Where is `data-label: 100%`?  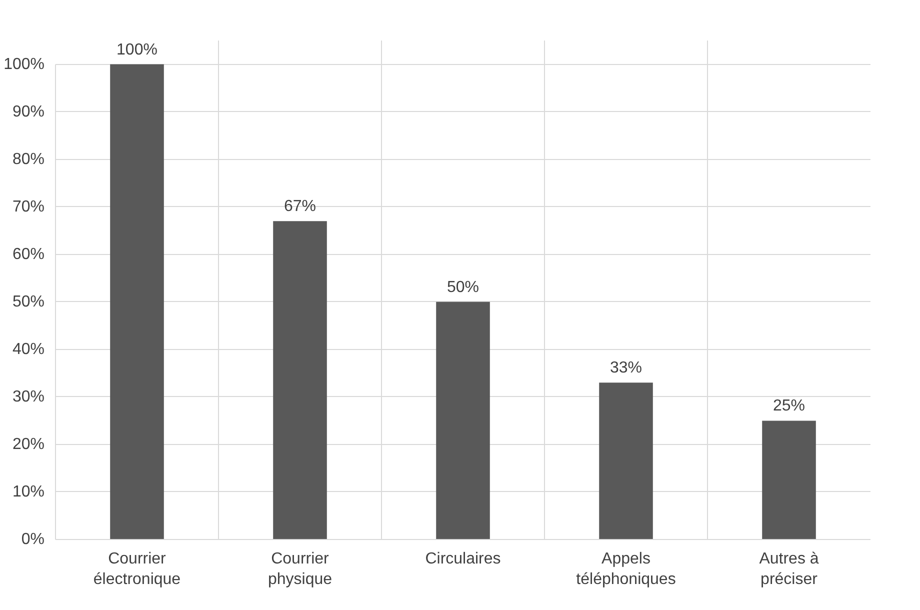 data-label: 100% is located at coordinates (137, 49).